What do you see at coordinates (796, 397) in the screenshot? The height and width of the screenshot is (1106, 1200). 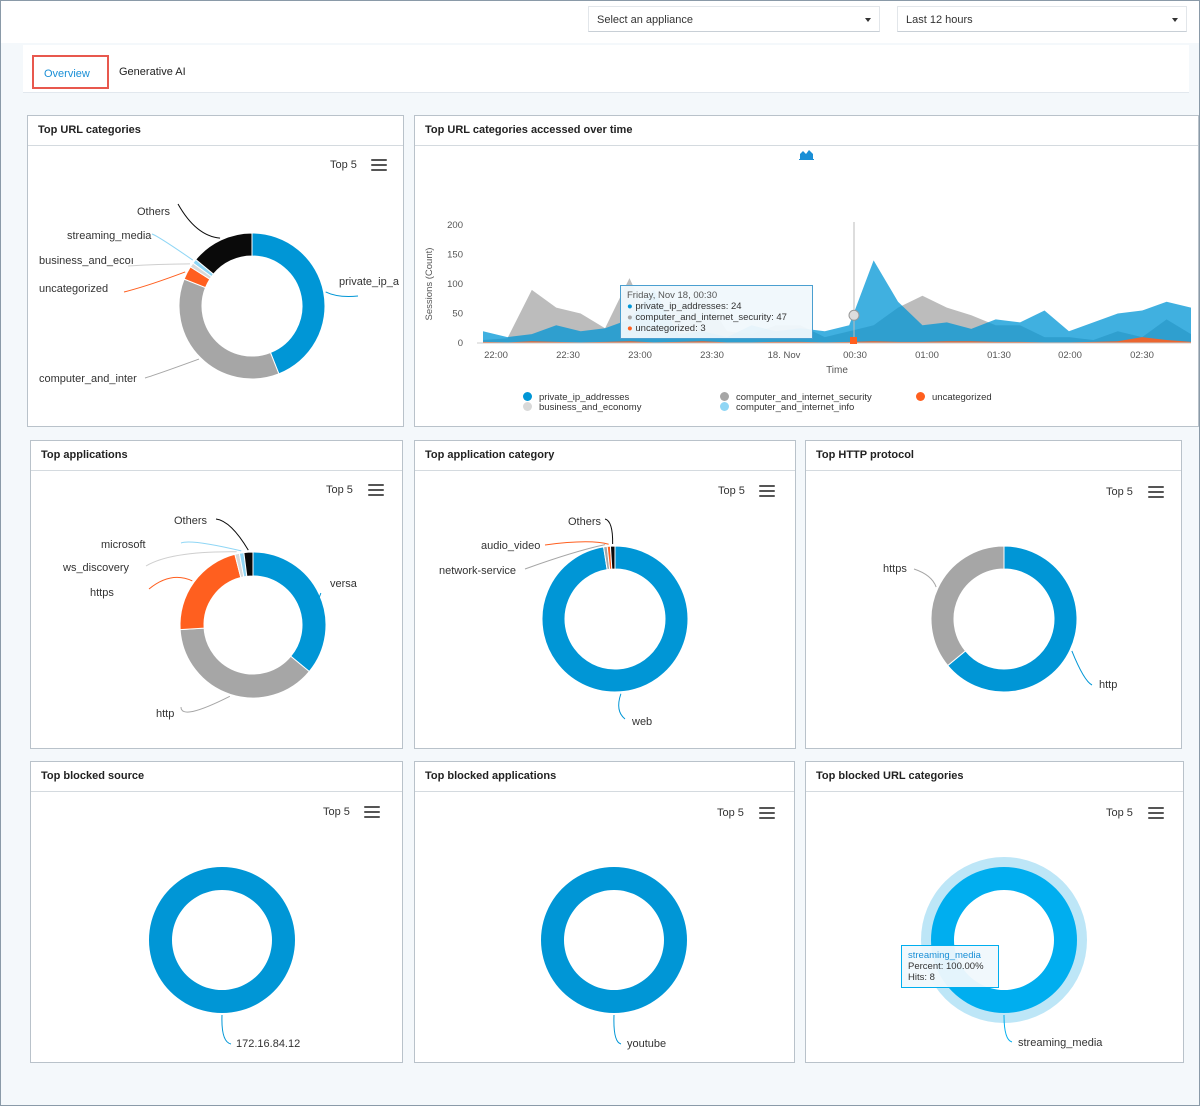 I see `legend-item: computer_and_internet_security` at bounding box center [796, 397].